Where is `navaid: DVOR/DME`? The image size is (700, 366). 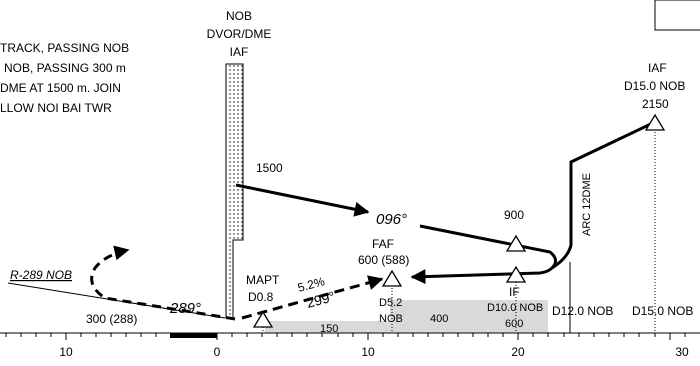
navaid: DVOR/DME is located at coordinates (239, 34).